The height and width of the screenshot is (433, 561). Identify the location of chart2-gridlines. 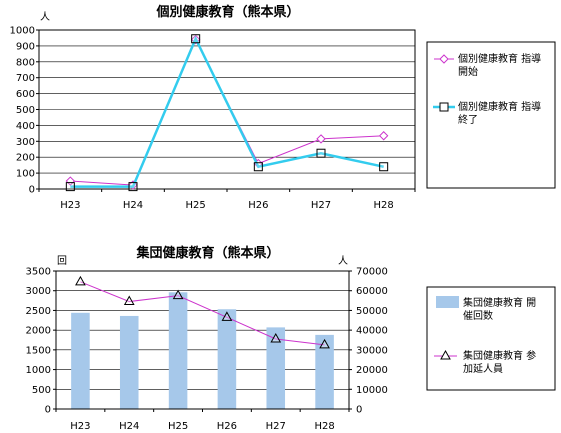
(202, 340).